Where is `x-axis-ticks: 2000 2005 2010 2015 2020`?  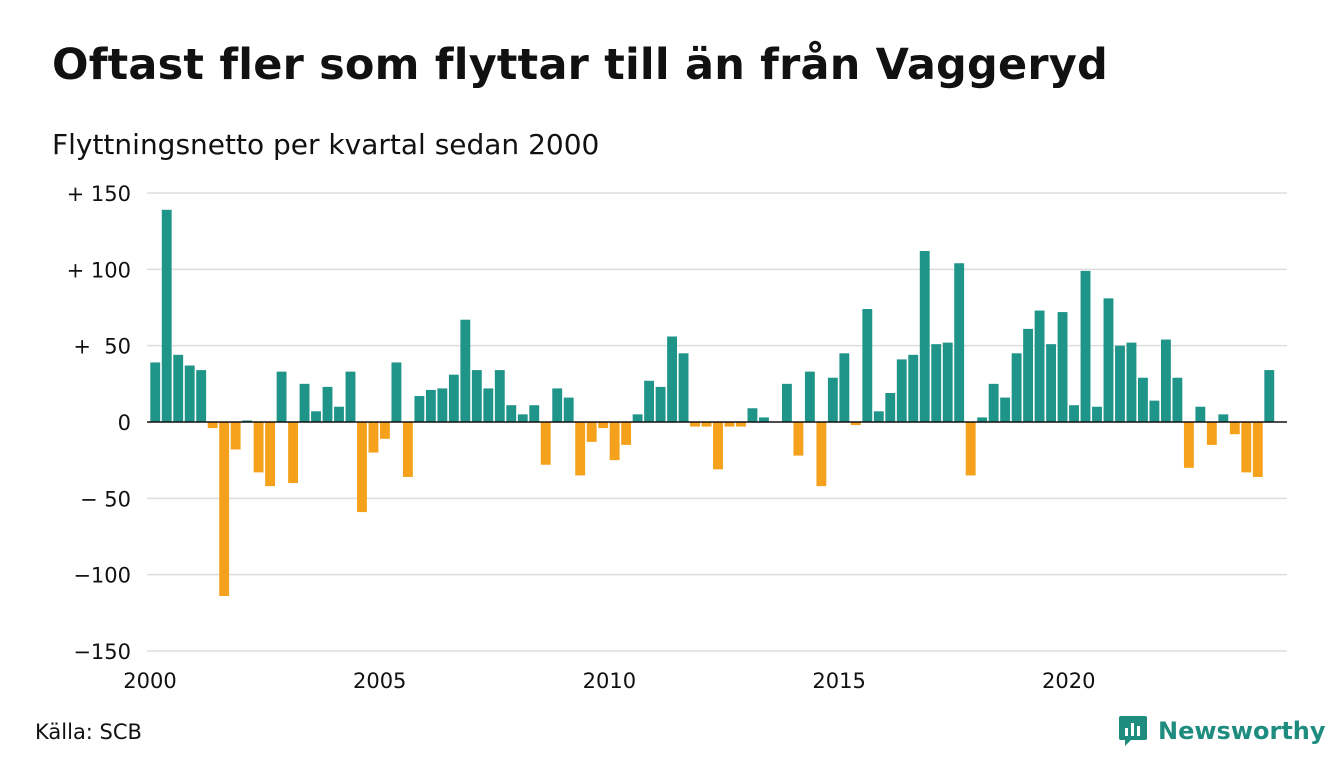
x-axis-ticks: 2000 2005 2010 2015 2020 is located at coordinates (609, 681).